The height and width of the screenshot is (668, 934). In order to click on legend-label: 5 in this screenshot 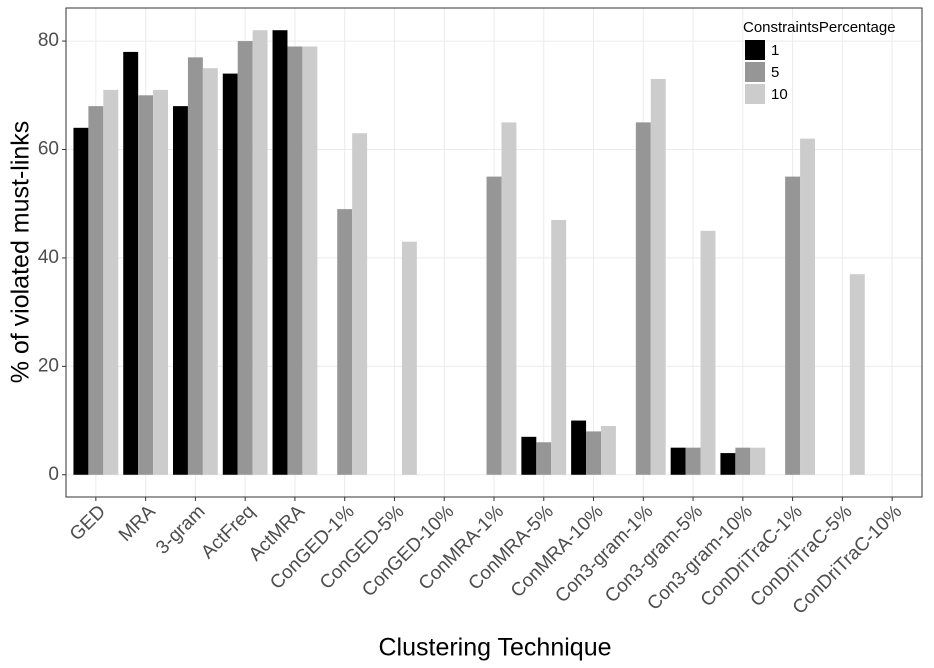, I will do `click(775, 72)`.